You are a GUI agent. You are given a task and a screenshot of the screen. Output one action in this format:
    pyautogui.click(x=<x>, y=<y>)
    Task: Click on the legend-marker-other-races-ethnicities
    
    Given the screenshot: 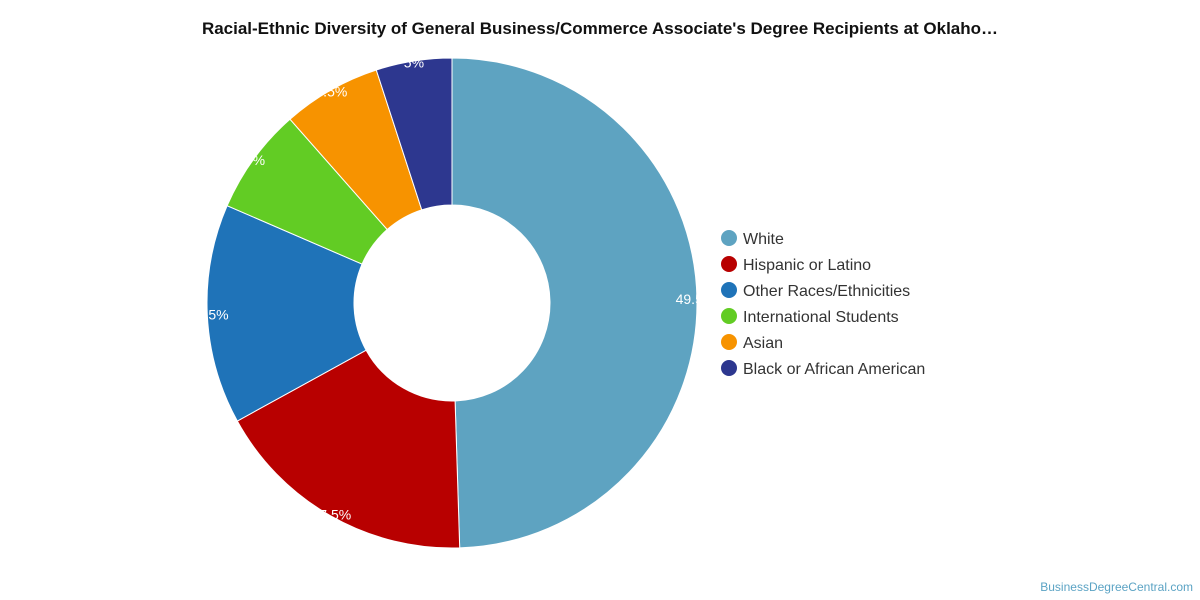 What is the action you would take?
    pyautogui.click(x=729, y=290)
    